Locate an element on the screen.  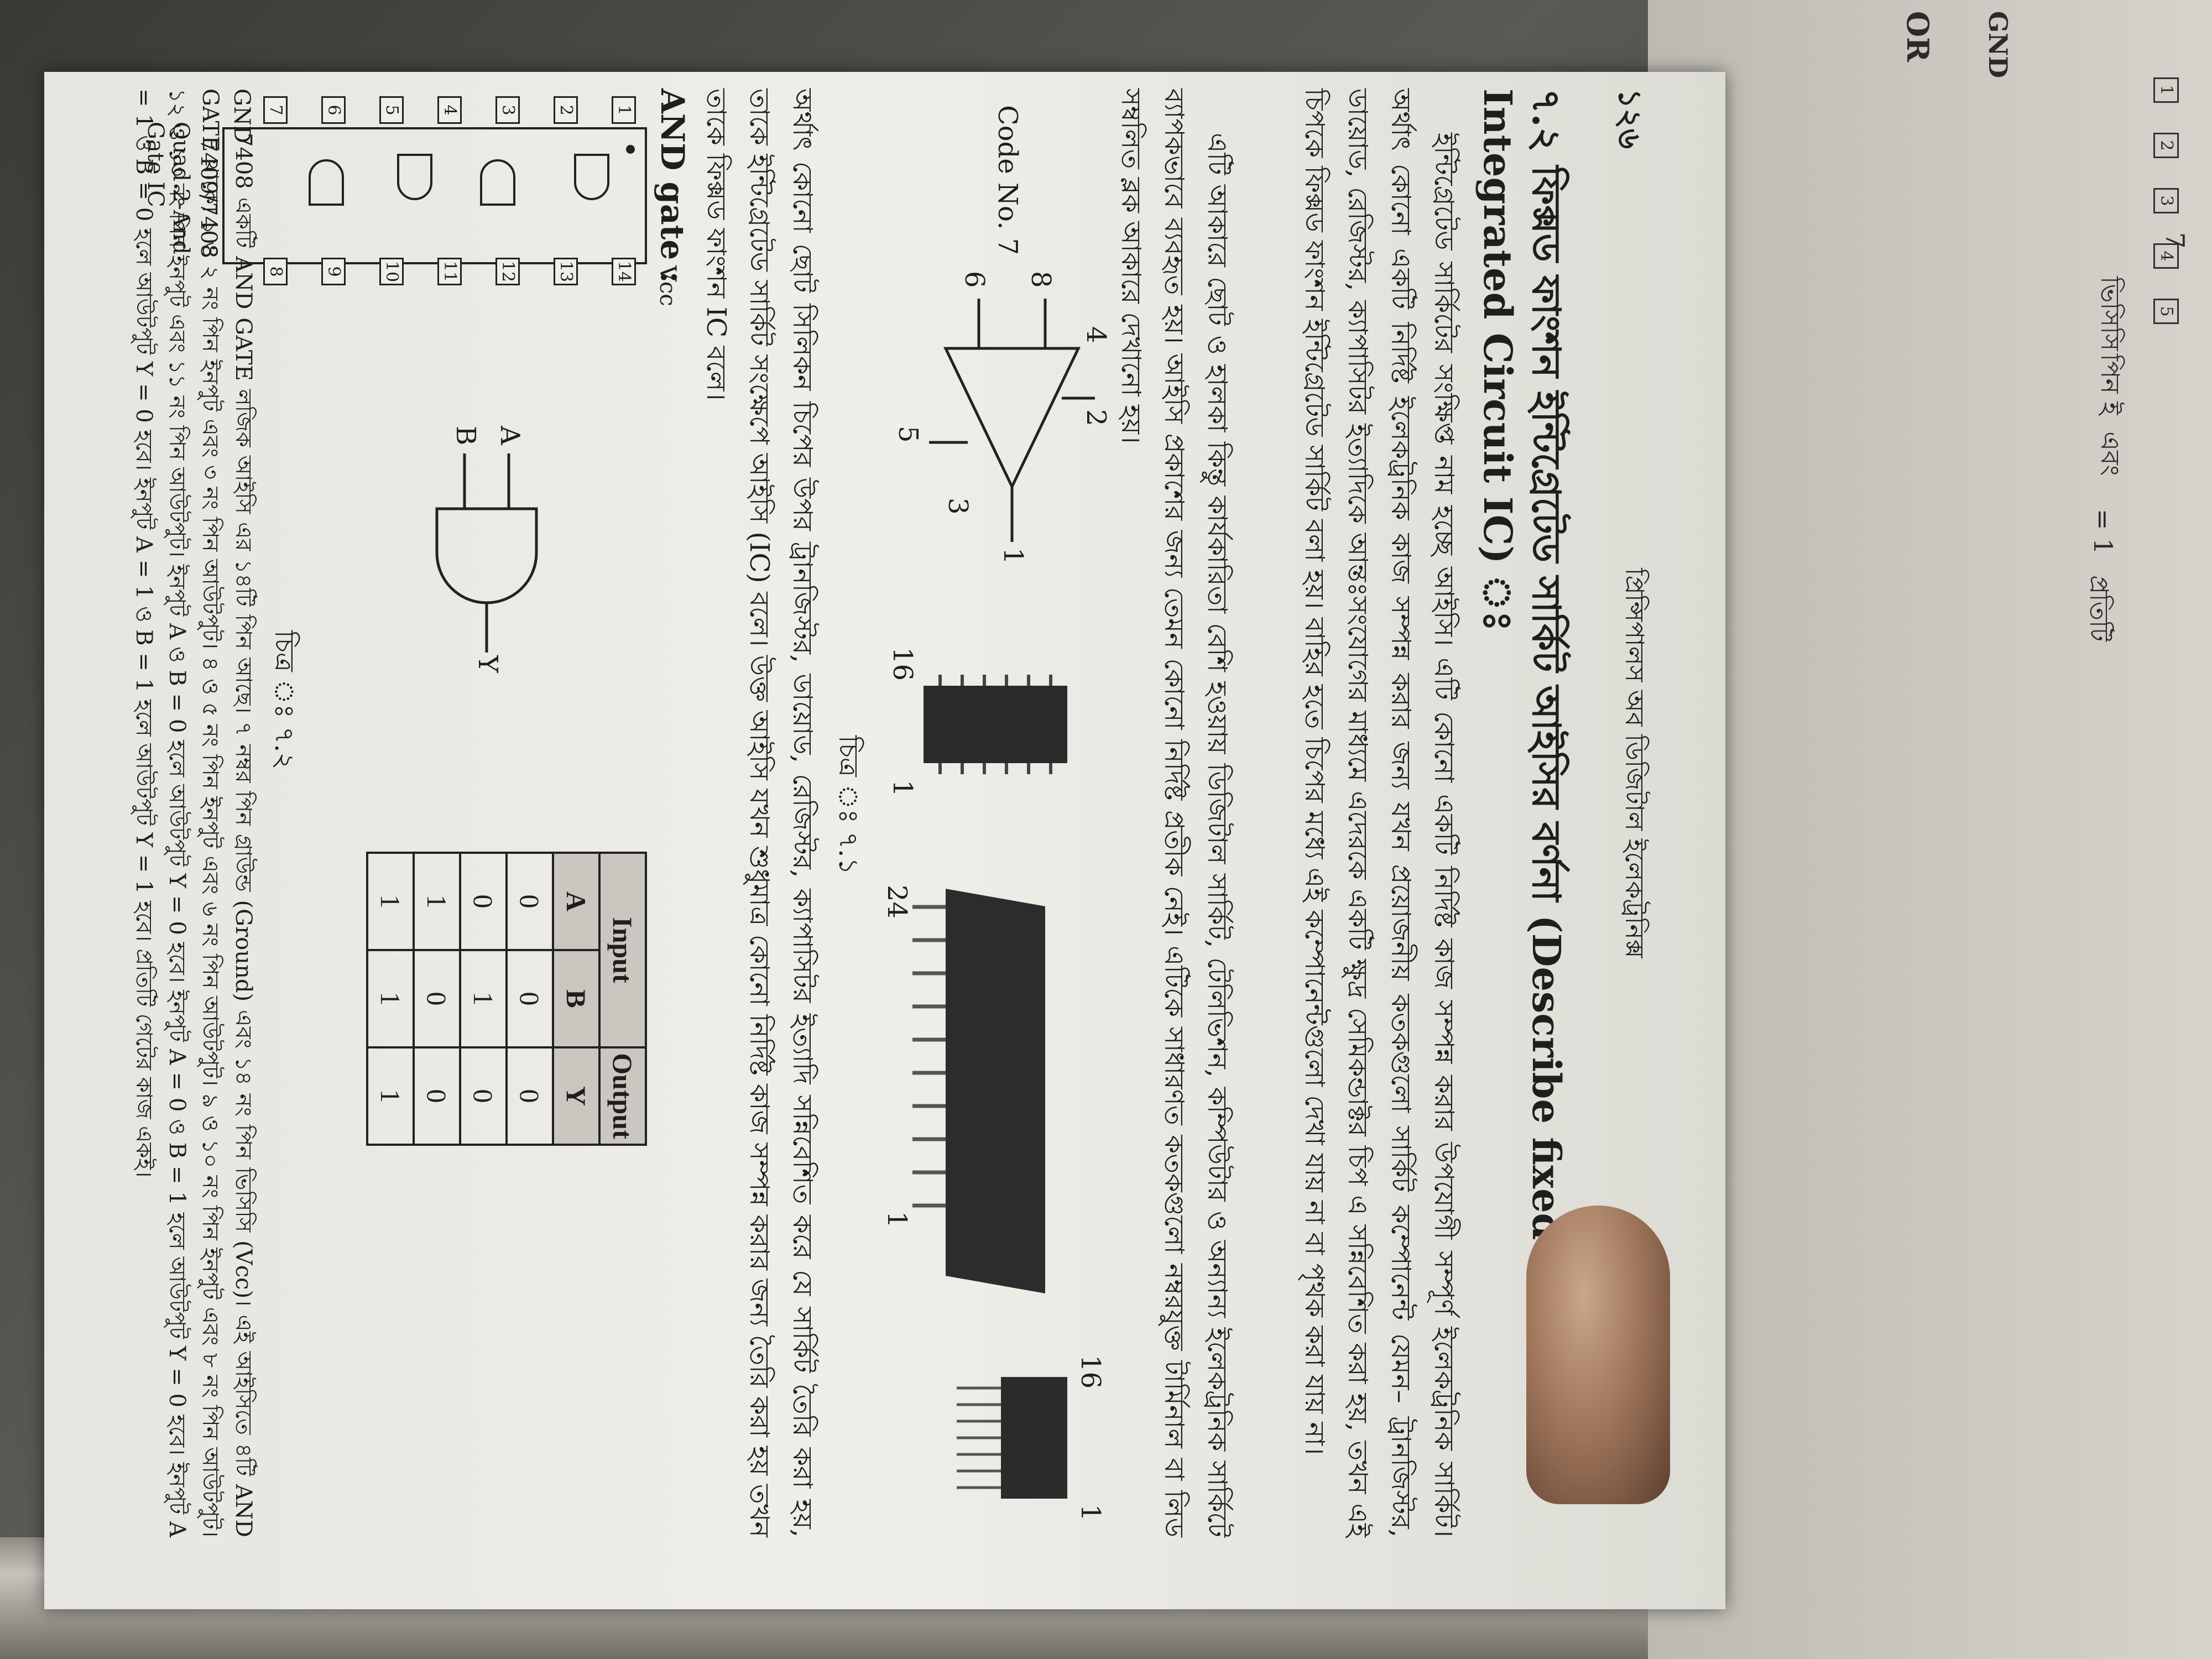
adjacent-pin-3: 3 is located at coordinates (2166, 200).